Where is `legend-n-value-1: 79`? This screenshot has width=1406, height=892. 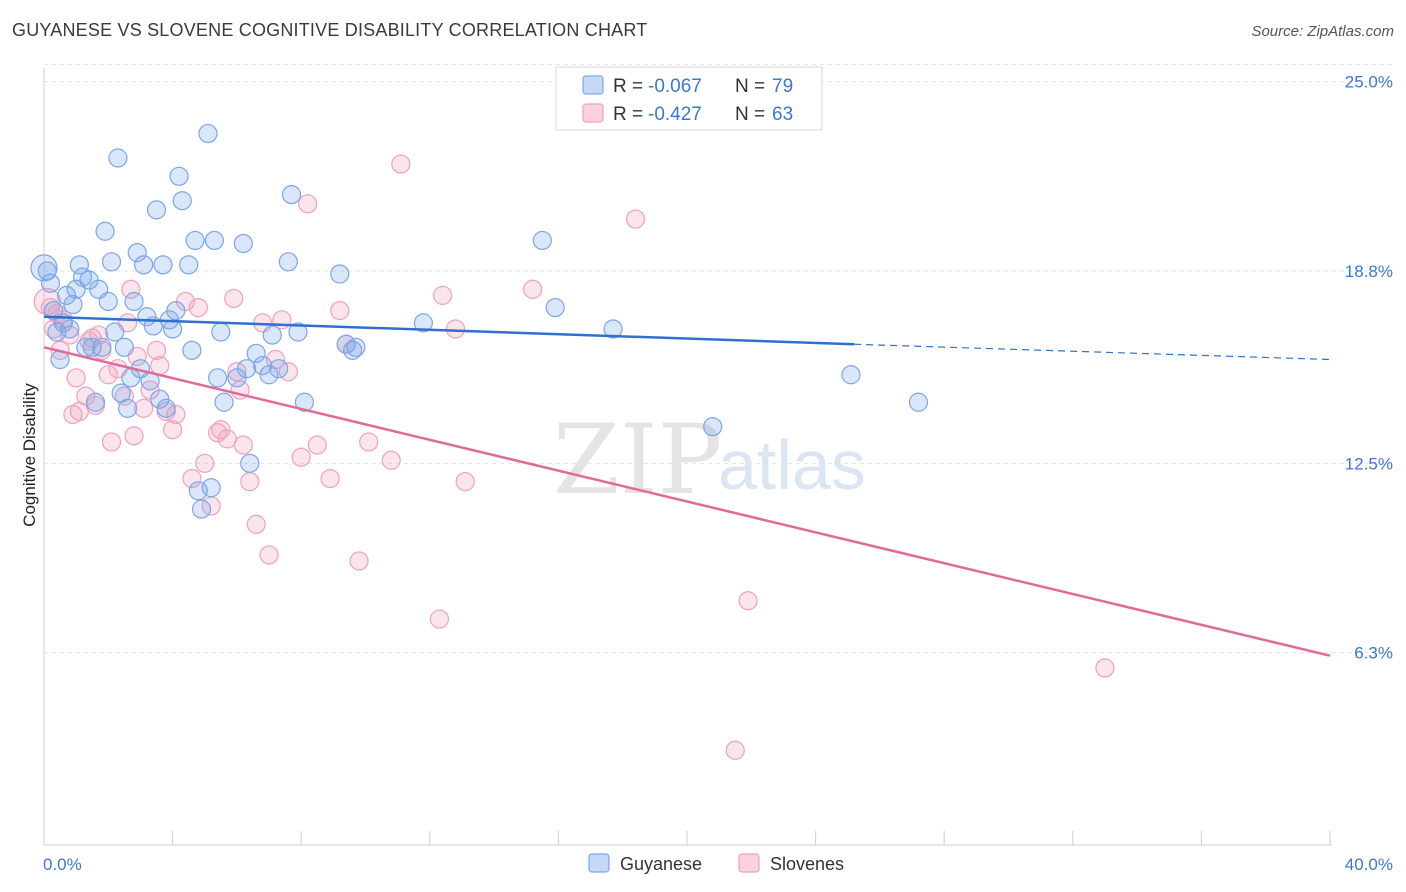
legend-n-value-1: 79 is located at coordinates (782, 86).